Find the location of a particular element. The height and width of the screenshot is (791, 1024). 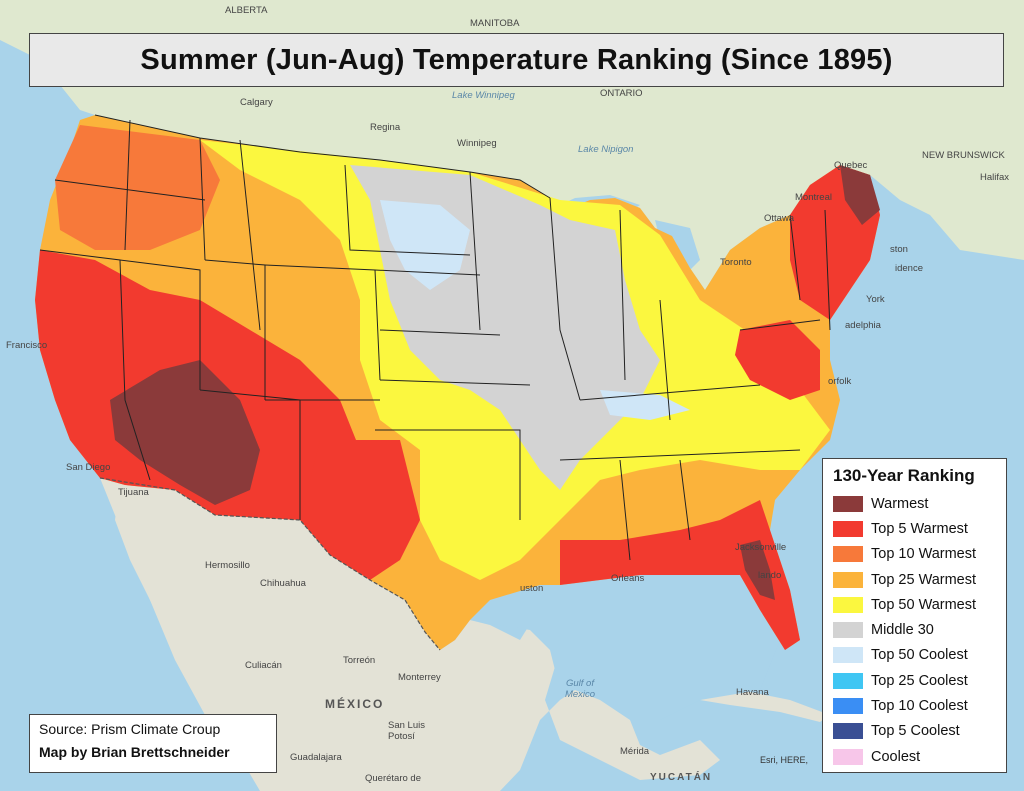

place-gulf-of-mexico: Gulf of Mexico is located at coordinates (580, 689).